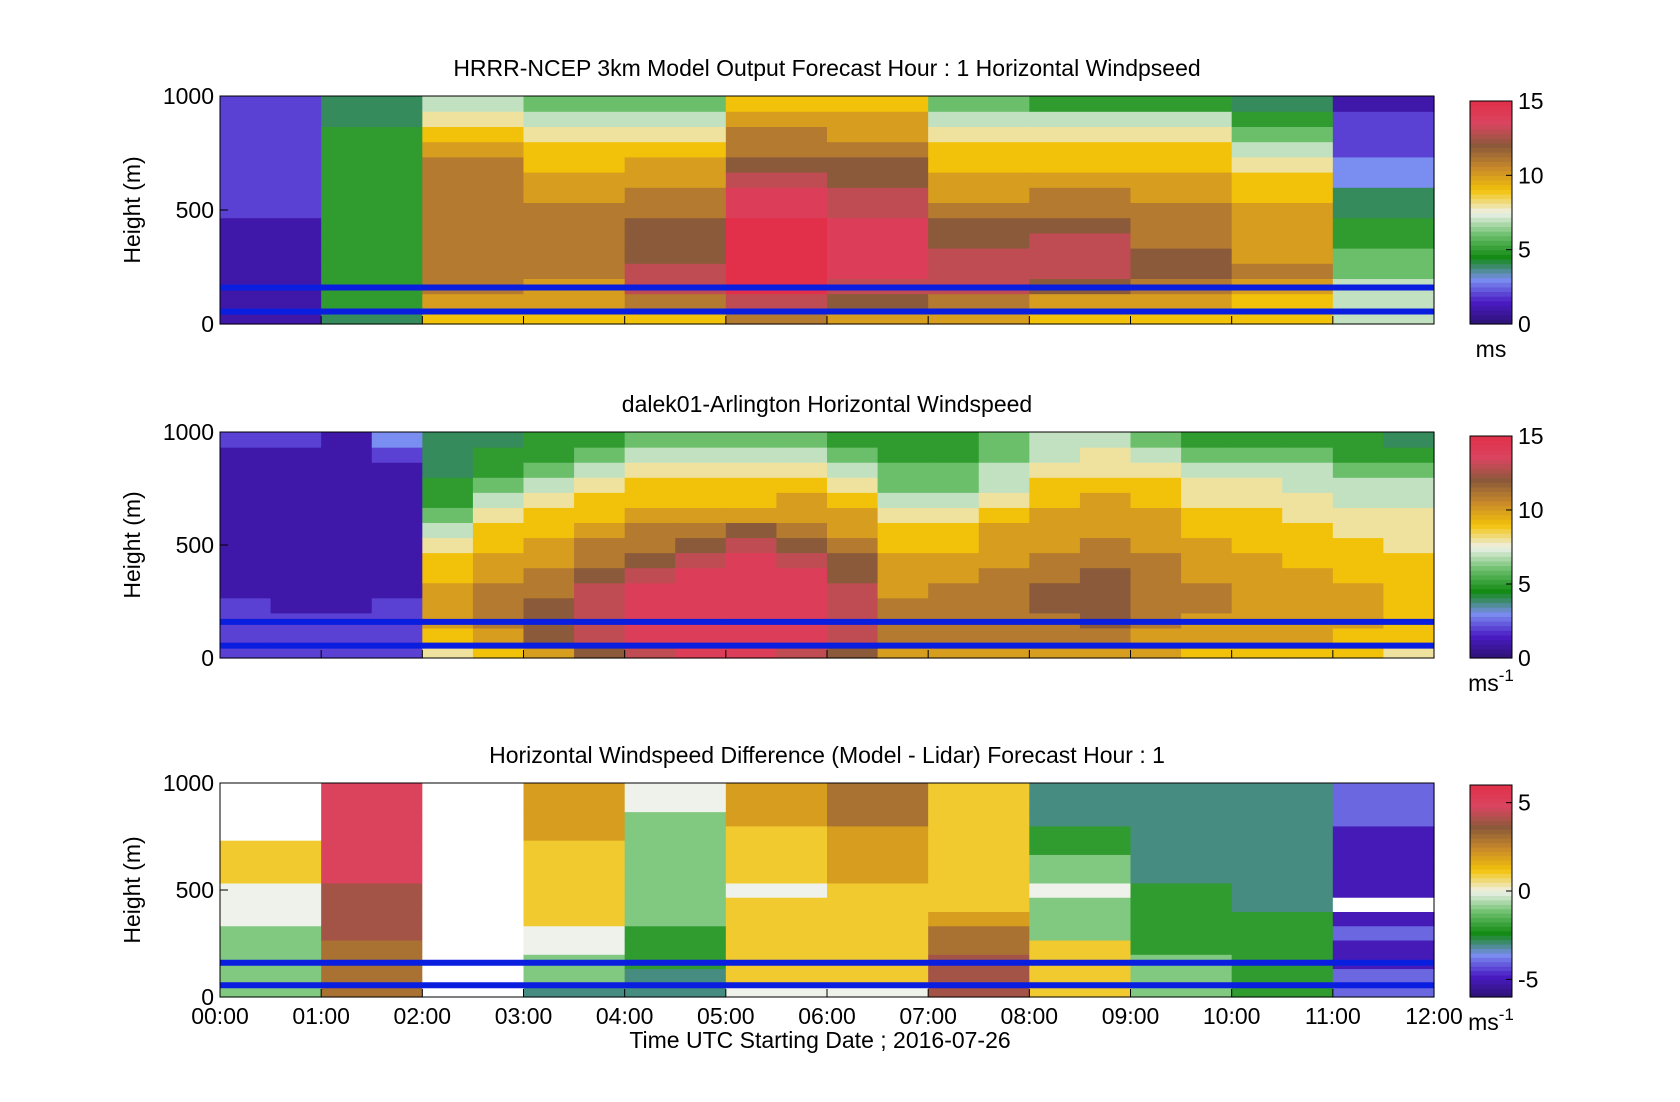 The image size is (1680, 1102). Describe the element at coordinates (188, 432) in the screenshot. I see `y-tick-label: 1000` at that location.